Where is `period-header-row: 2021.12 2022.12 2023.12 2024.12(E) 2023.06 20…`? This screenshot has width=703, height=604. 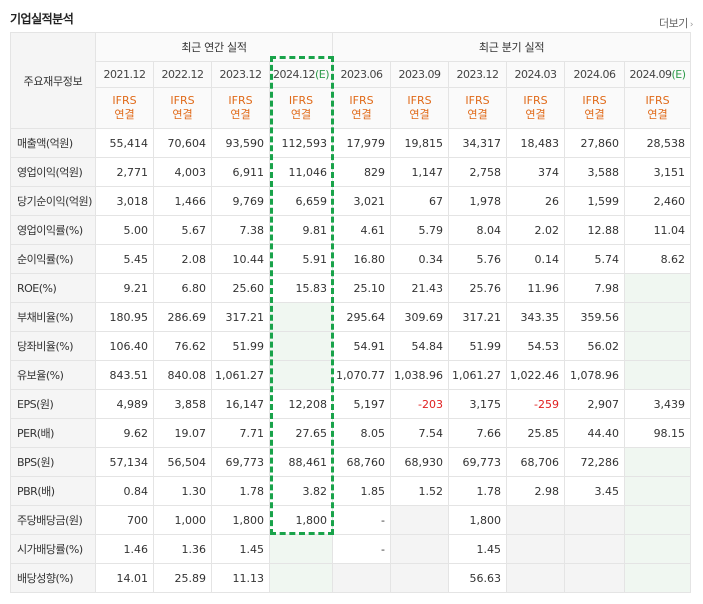 period-header-row: 2021.12 2022.12 2023.12 2024.12(E) 2023.06 20… is located at coordinates (351, 74).